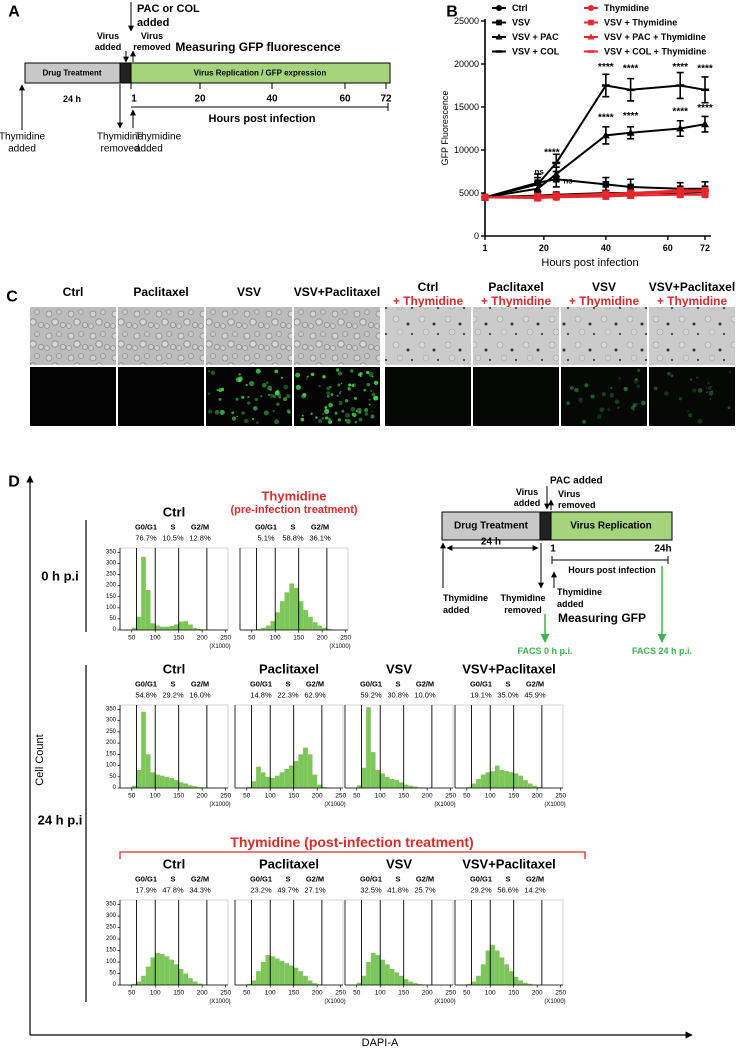  Describe the element at coordinates (125, 73) in the screenshot. I see `virus-incubation-bar` at that location.